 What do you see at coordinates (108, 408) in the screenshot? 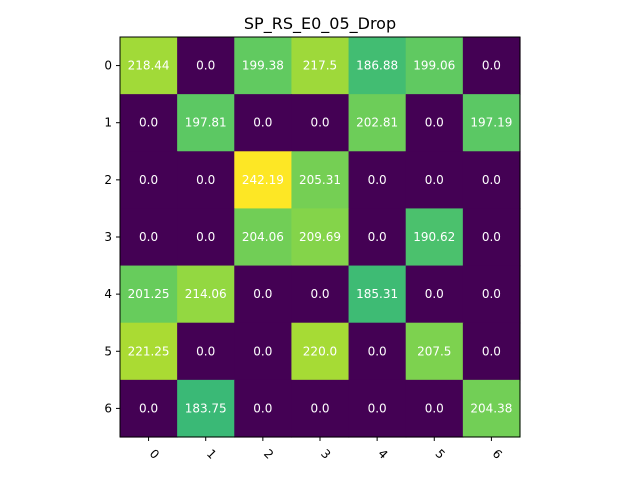
I see `y-tick-label: 6` at bounding box center [108, 408].